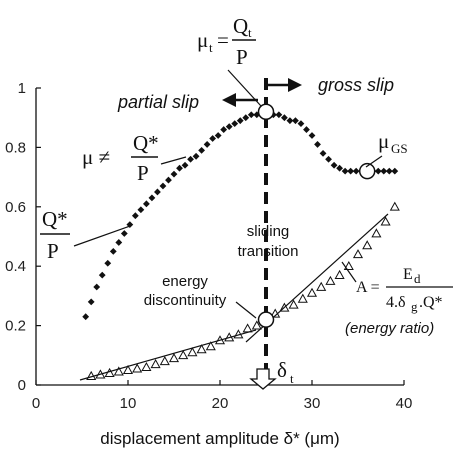  Describe the element at coordinates (349, 272) in the screenshot. I see `energy-ratio-leader-line` at that location.